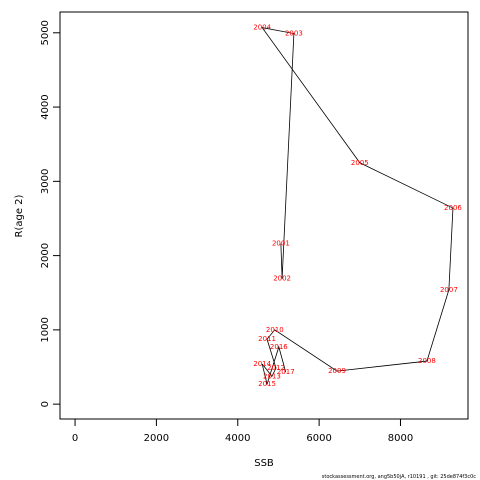 This screenshot has height=480, width=480. I want to click on x-axis-label: SSB, so click(264, 463).